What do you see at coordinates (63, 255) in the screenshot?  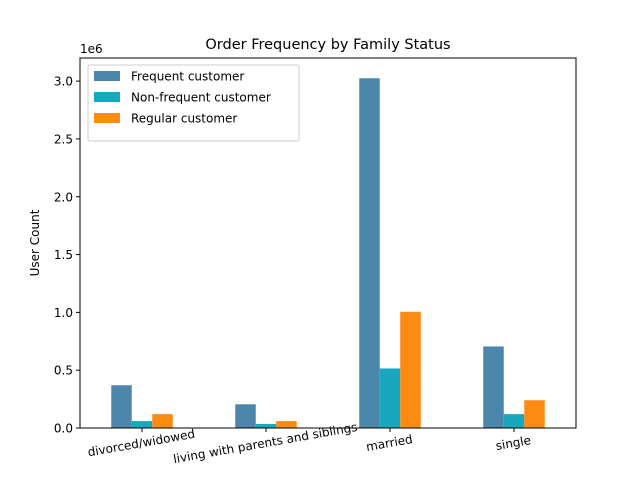 I see `y-tick-label-3: 1.5` at bounding box center [63, 255].